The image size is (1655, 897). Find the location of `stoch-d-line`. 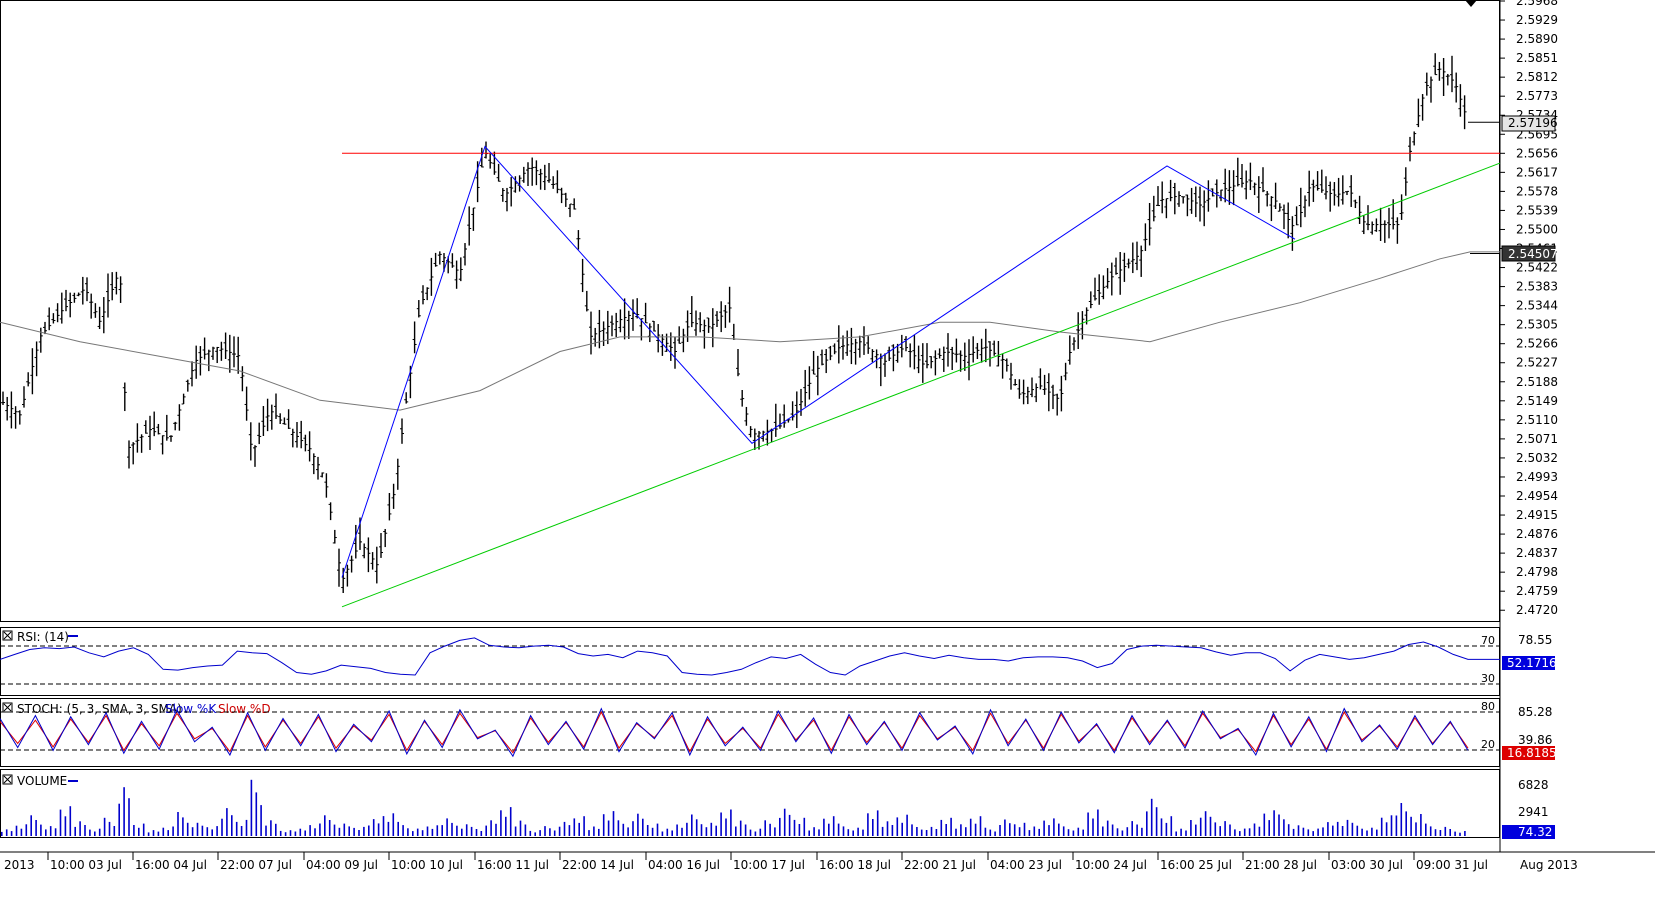

stoch-d-line is located at coordinates (734, 732).